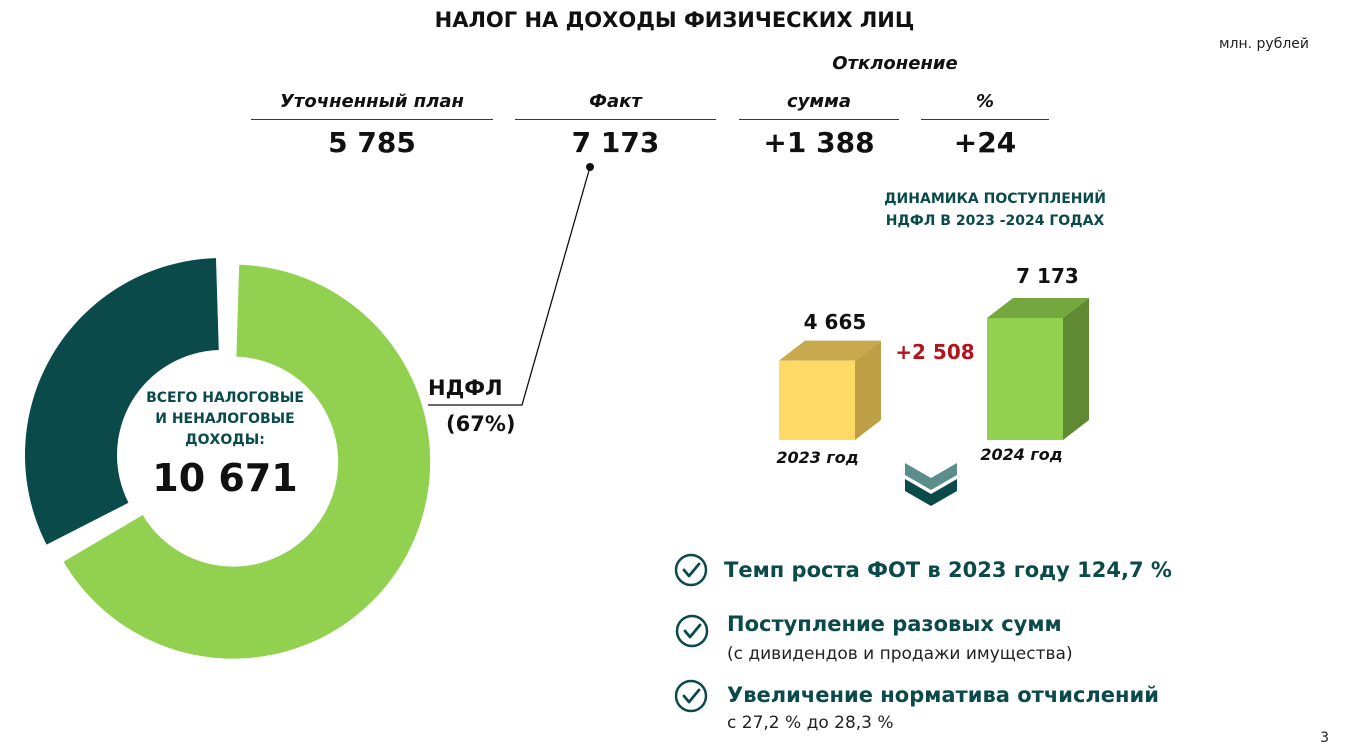 This screenshot has height=756, width=1349. What do you see at coordinates (225, 398) in the screenshot?
I see `center-label-line: ВСЕГО НАЛОГОВЫЕ` at bounding box center [225, 398].